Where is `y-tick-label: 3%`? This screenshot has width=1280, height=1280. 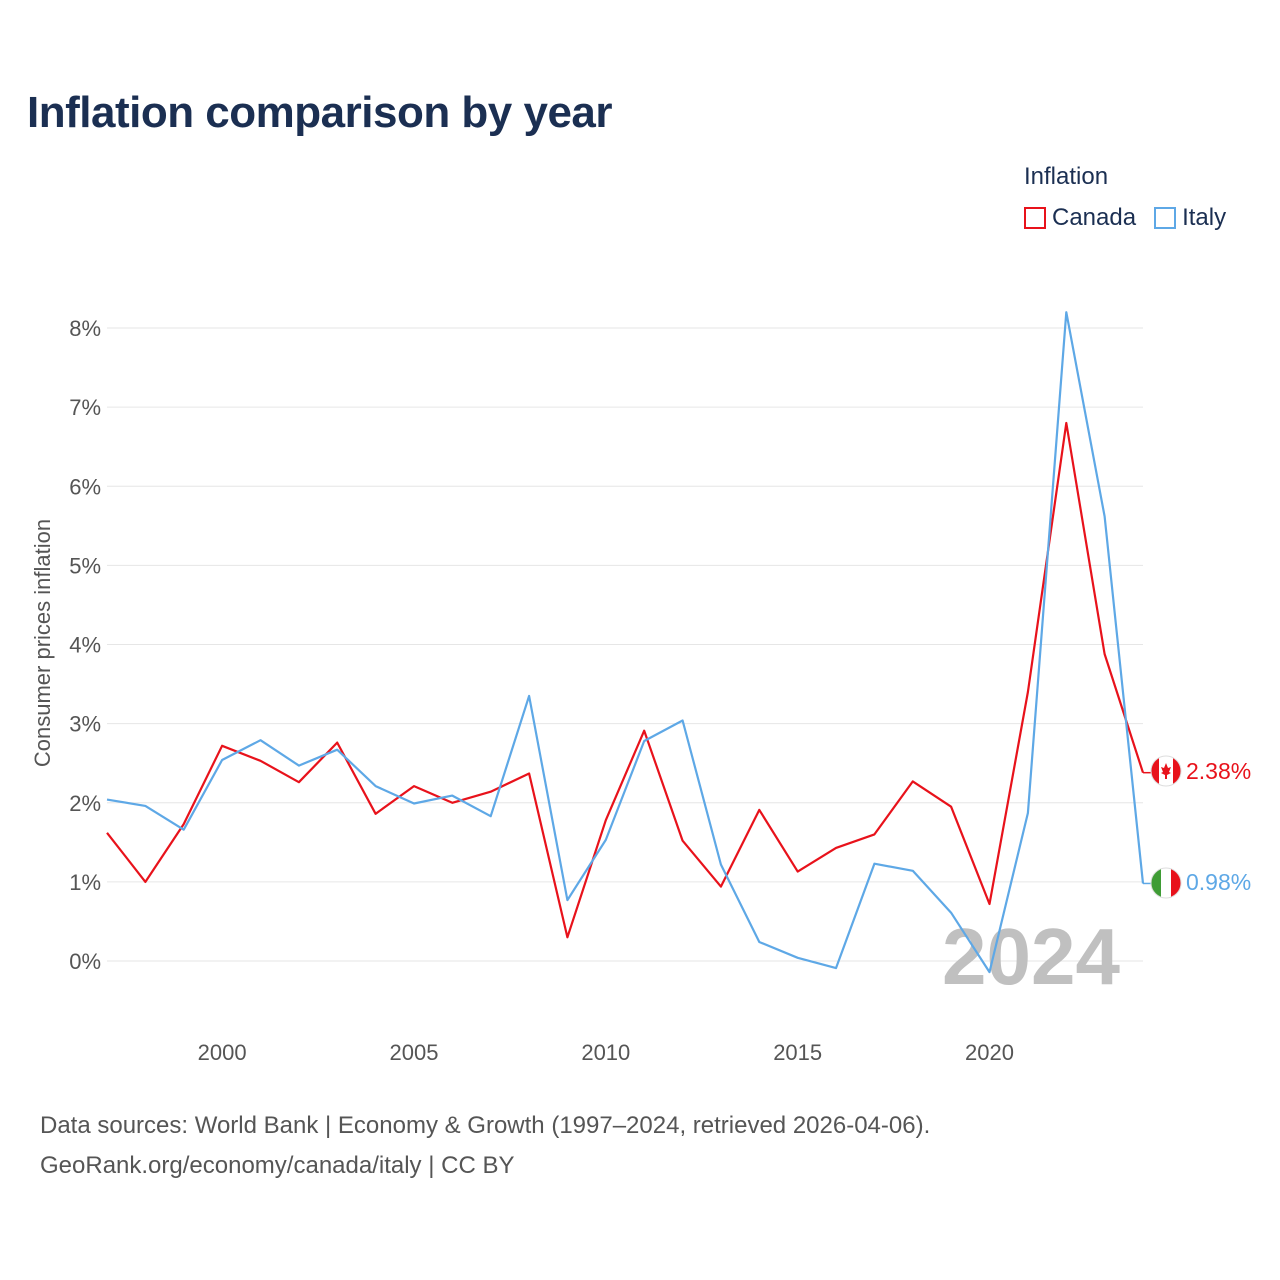
y-tick-label: 3% is located at coordinates (85, 724).